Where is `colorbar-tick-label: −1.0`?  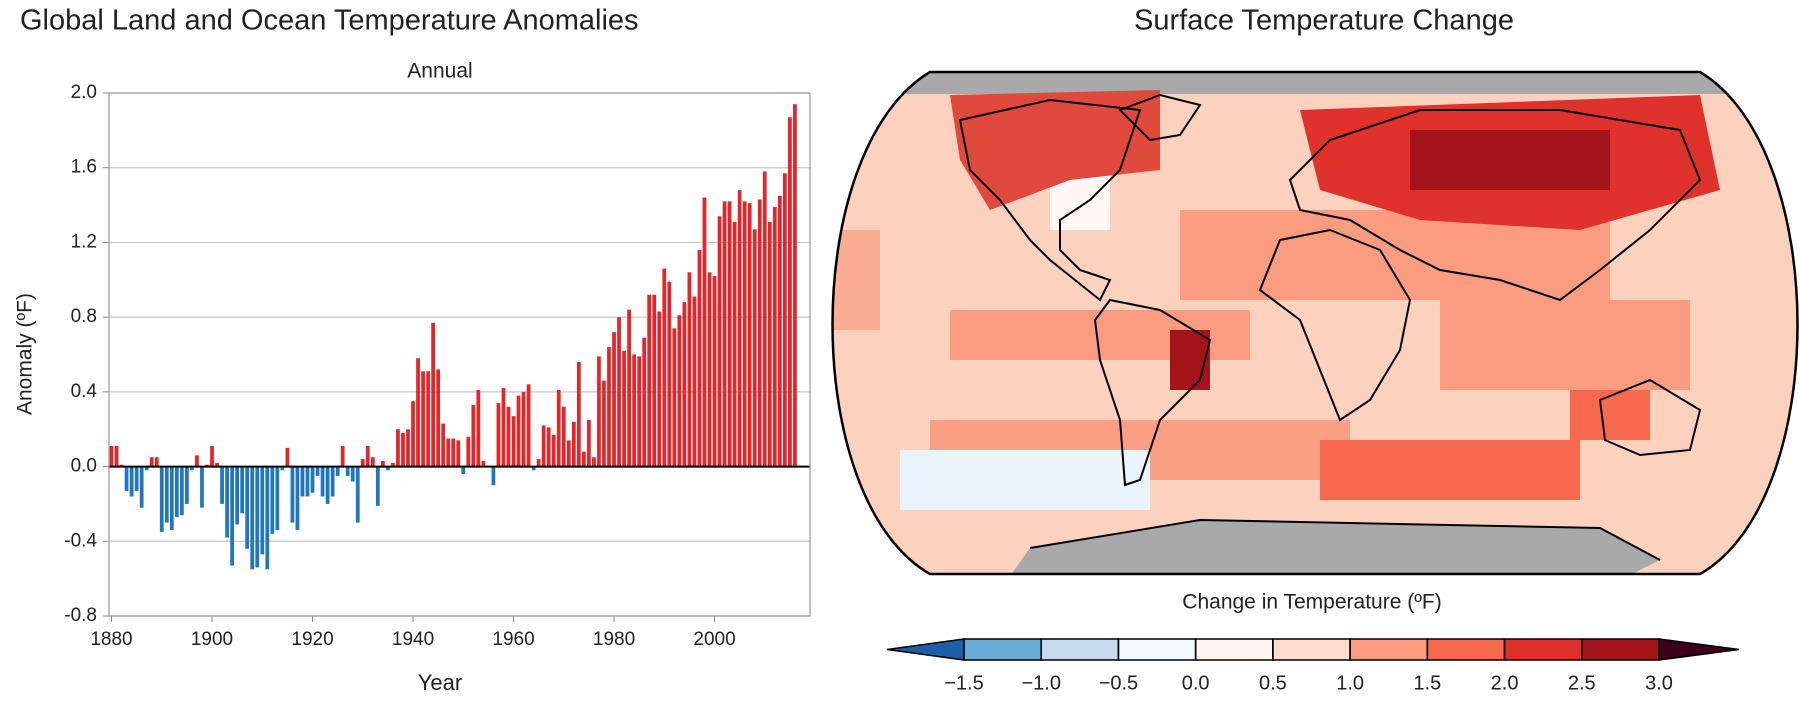 colorbar-tick-label: −1.0 is located at coordinates (1040, 683).